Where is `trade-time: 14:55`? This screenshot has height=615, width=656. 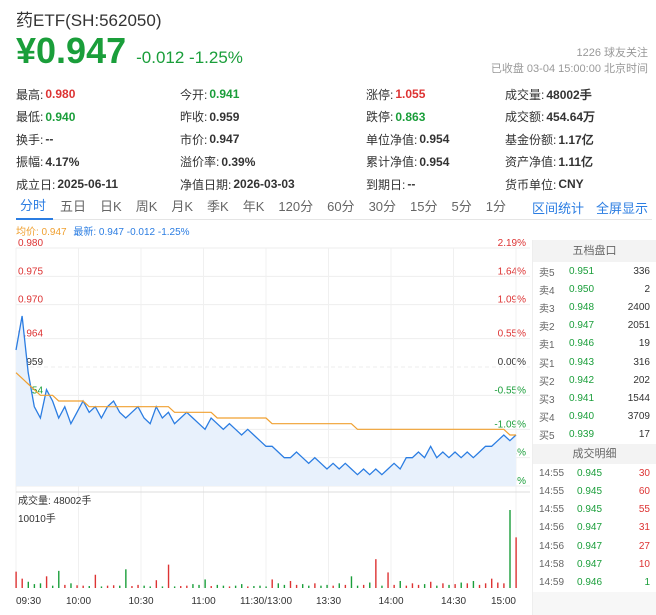
trade-time: 14:55 is located at coordinates (552, 491).